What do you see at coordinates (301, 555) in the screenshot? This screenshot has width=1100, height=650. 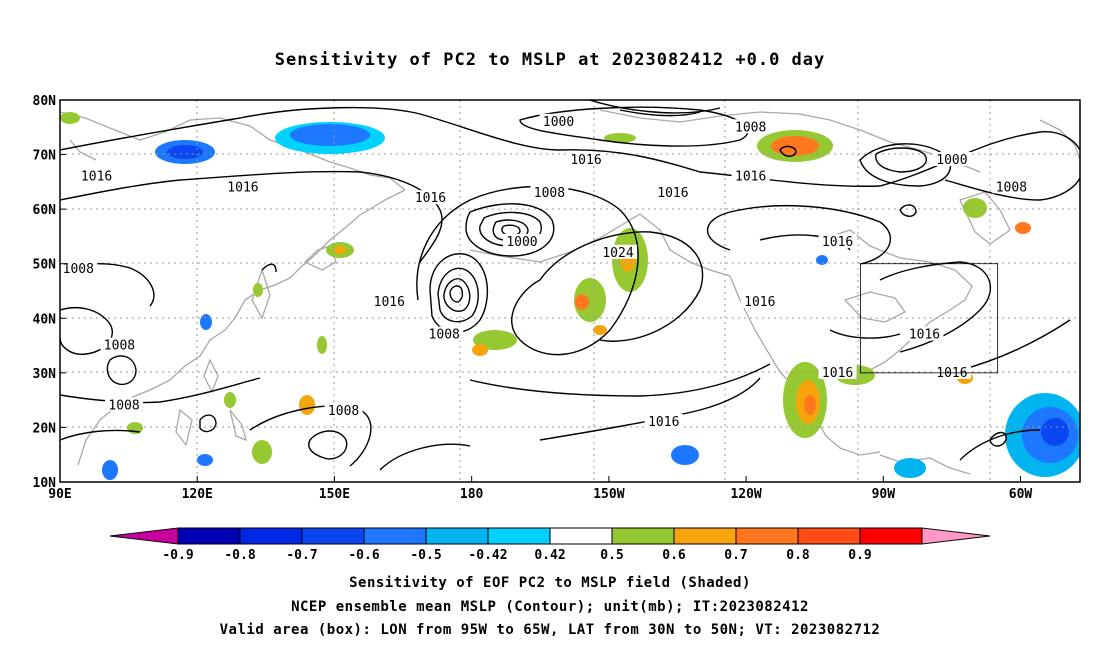 I see `colorbar-label: -0.7` at bounding box center [301, 555].